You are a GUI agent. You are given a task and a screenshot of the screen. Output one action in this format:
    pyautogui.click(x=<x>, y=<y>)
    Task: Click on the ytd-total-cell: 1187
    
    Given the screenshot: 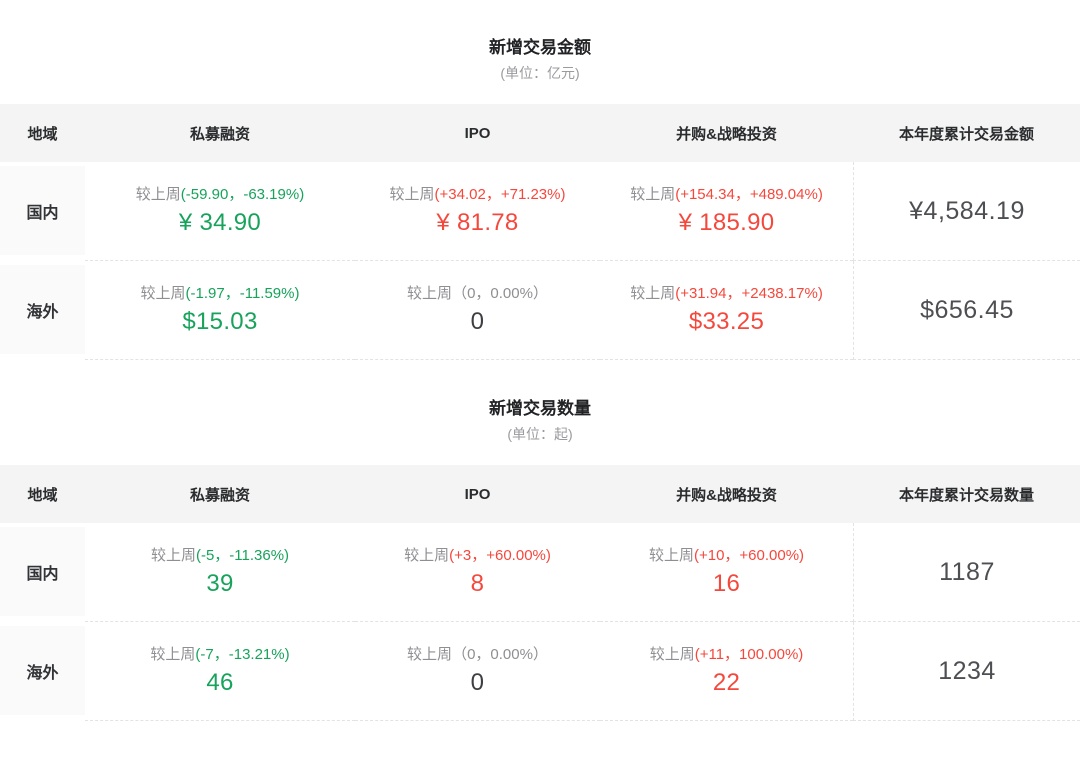 What is the action you would take?
    pyautogui.click(x=966, y=572)
    